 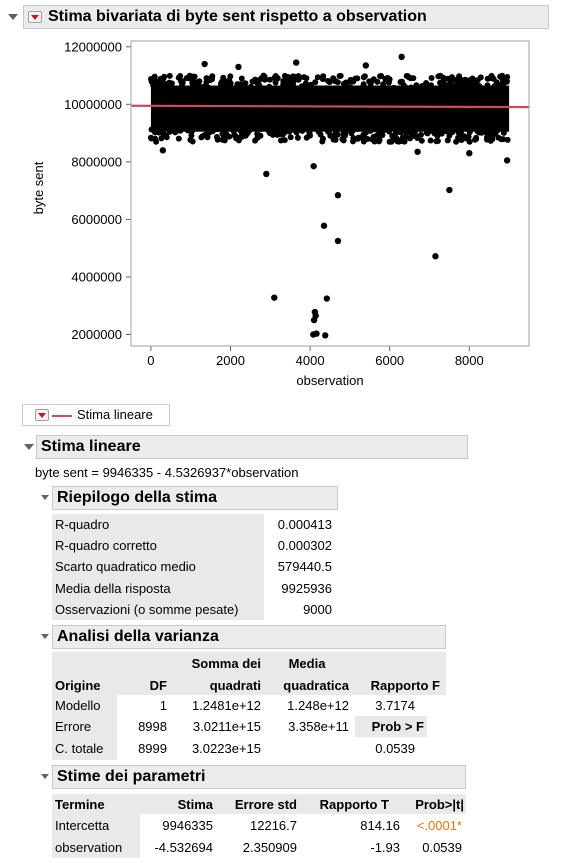 I want to click on params-row-p: <.0001*, so click(x=439, y=825).